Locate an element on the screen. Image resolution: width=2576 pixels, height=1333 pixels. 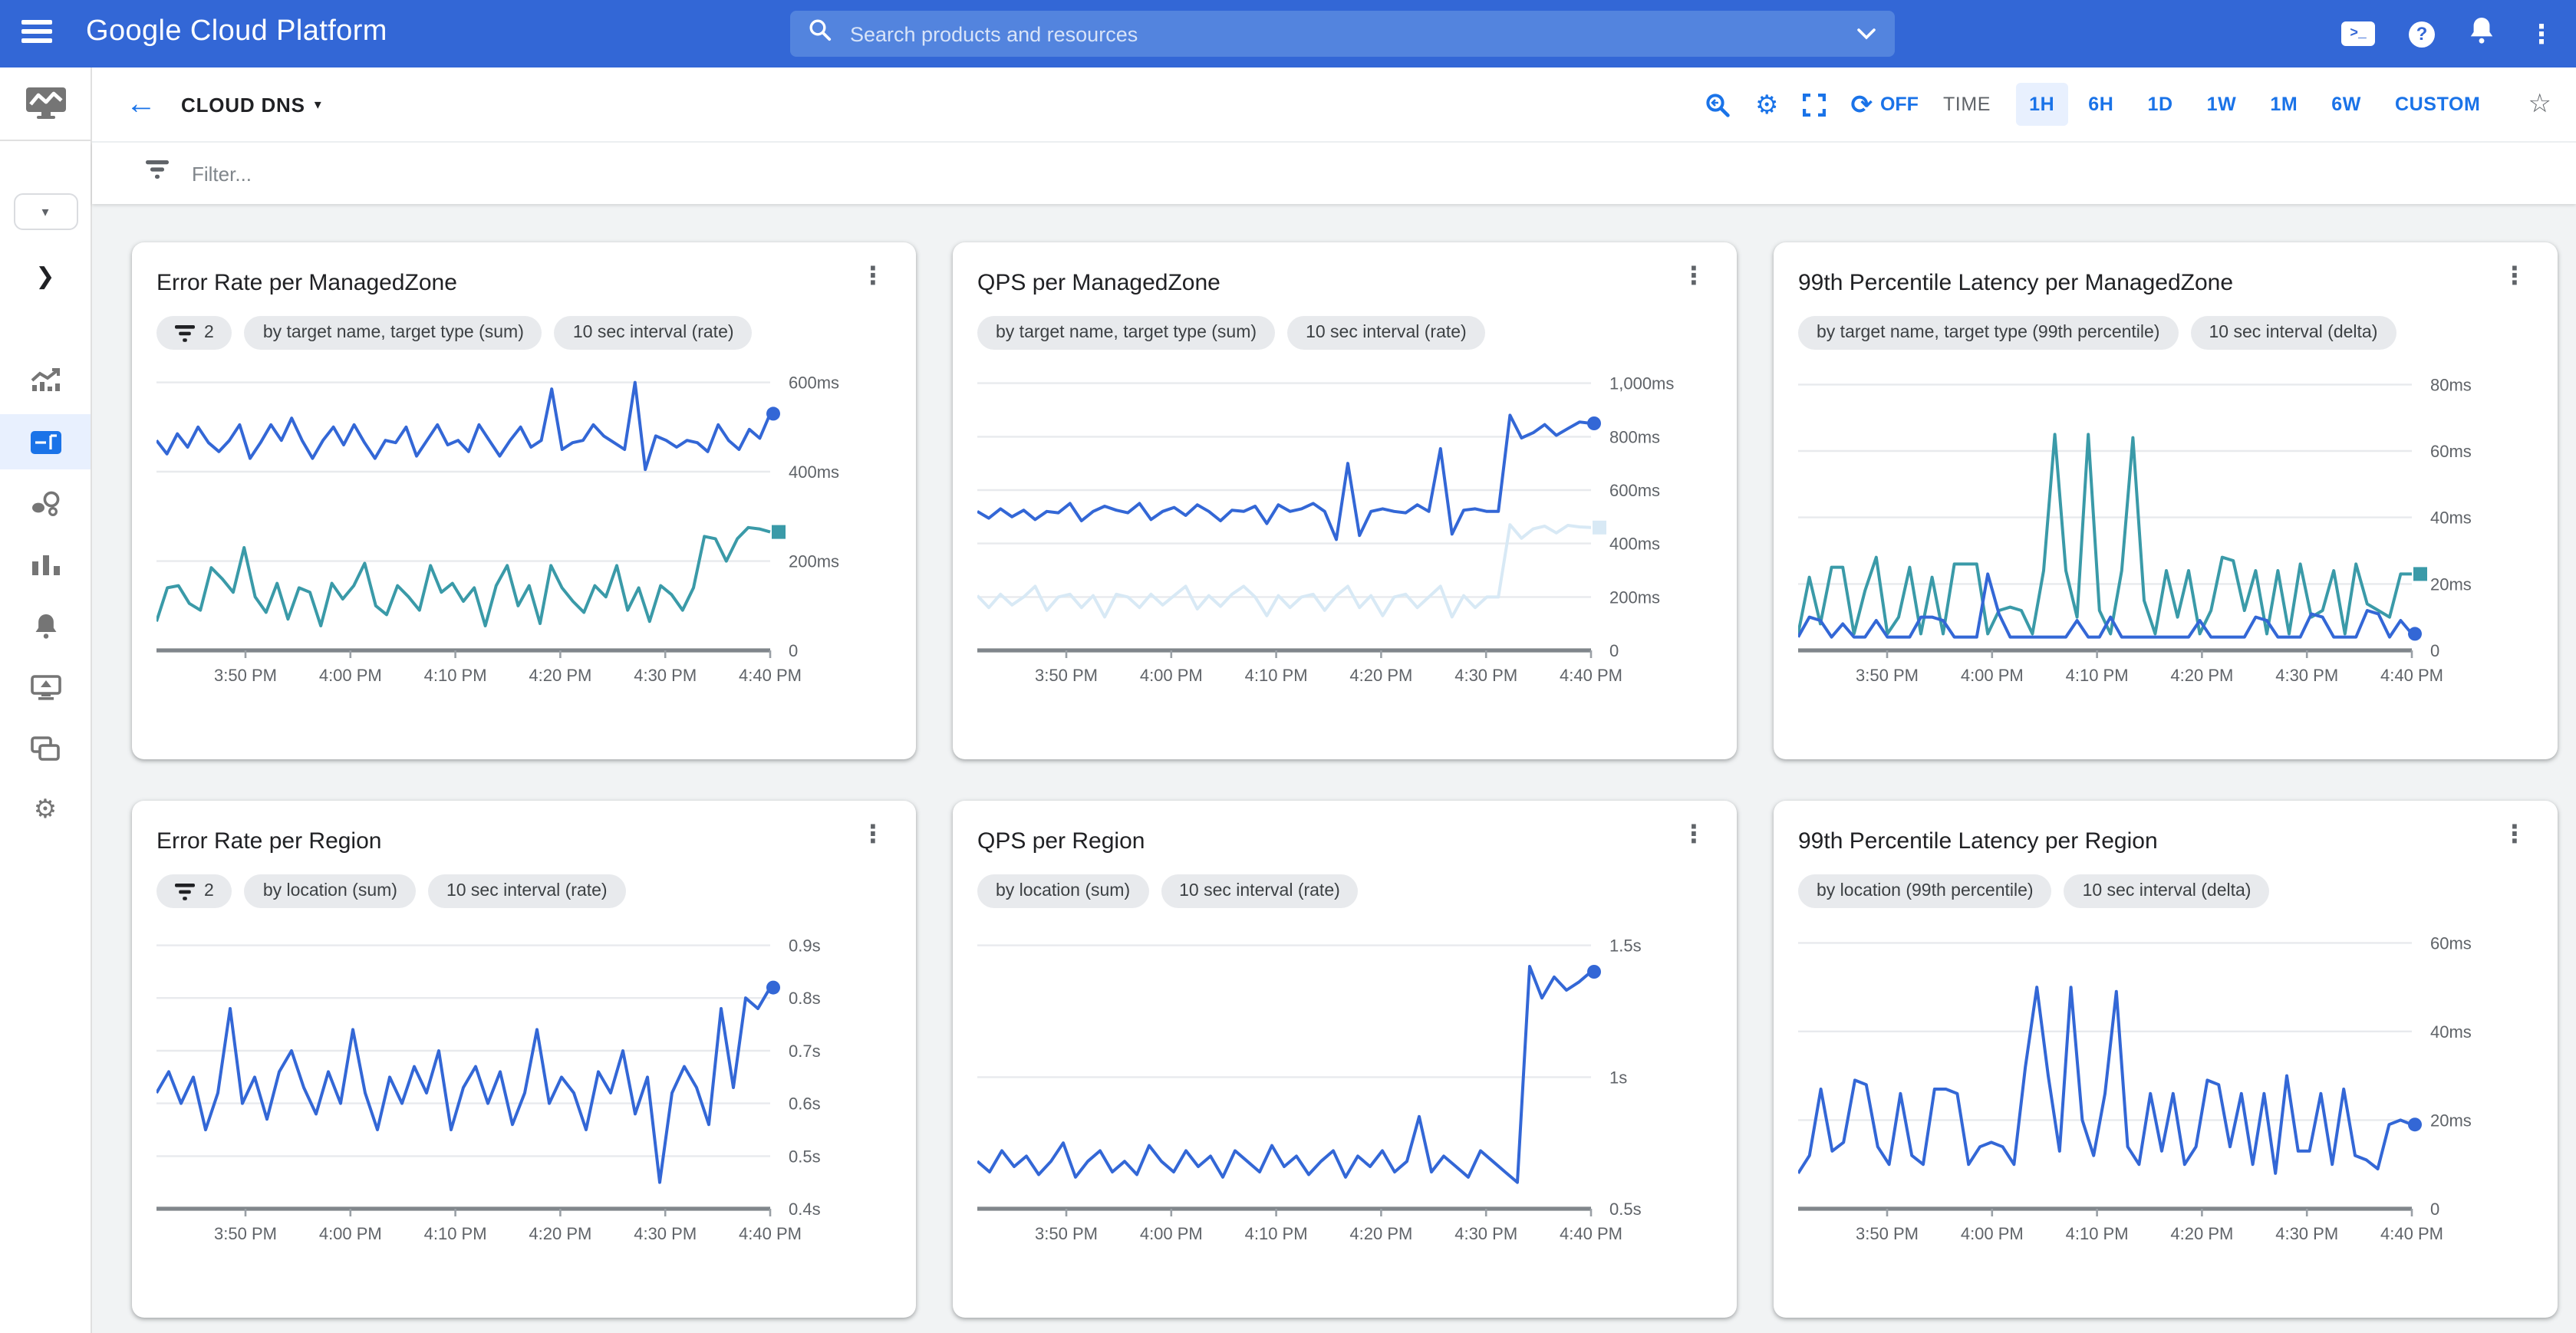
chevron-down-icon is located at coordinates (1866, 34).